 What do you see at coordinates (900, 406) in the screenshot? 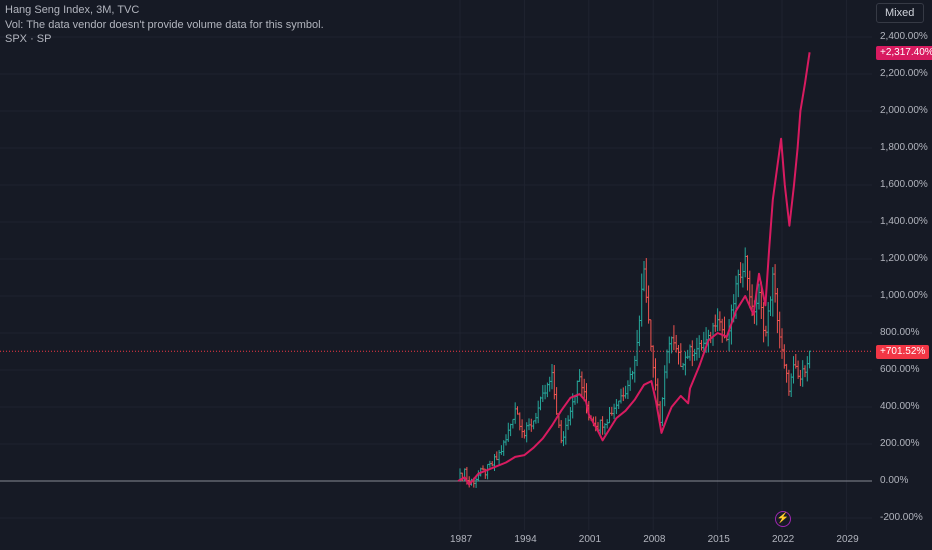
I see `y-tick-label: 400.00%` at bounding box center [900, 406].